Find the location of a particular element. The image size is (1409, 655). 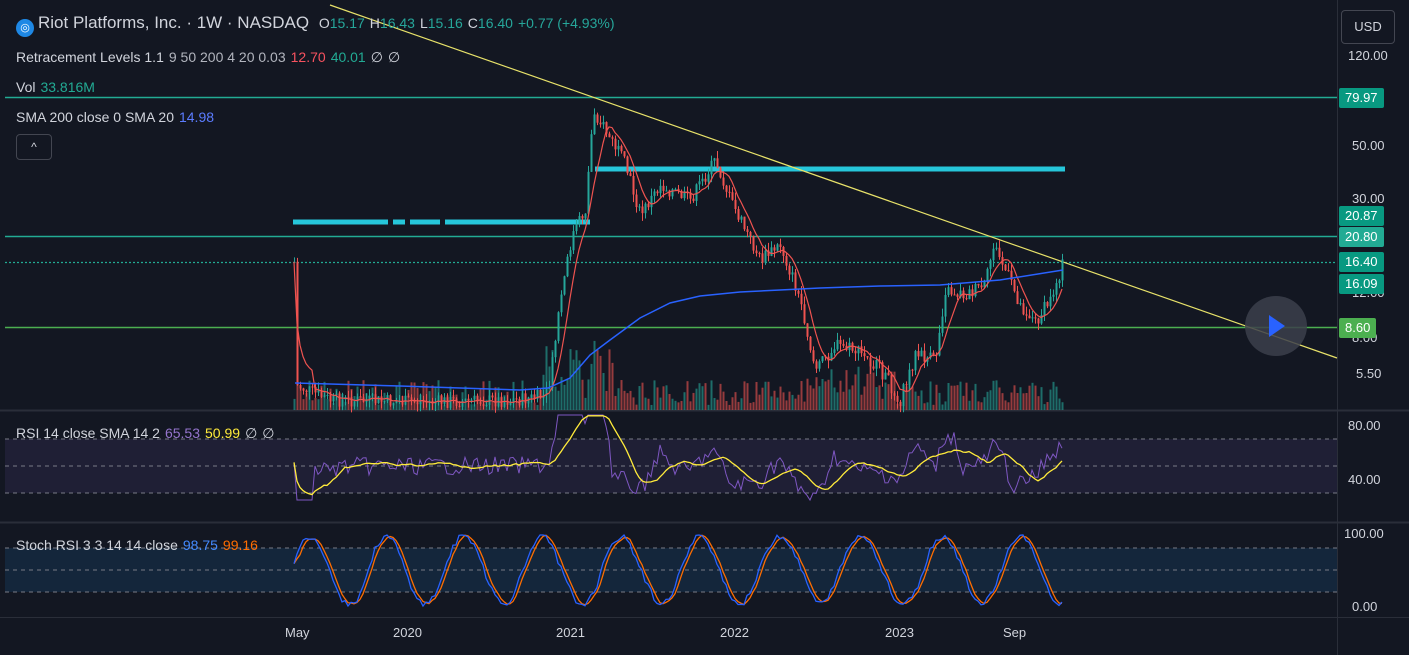

chevron-up-icon: ^ is located at coordinates (34, 147).